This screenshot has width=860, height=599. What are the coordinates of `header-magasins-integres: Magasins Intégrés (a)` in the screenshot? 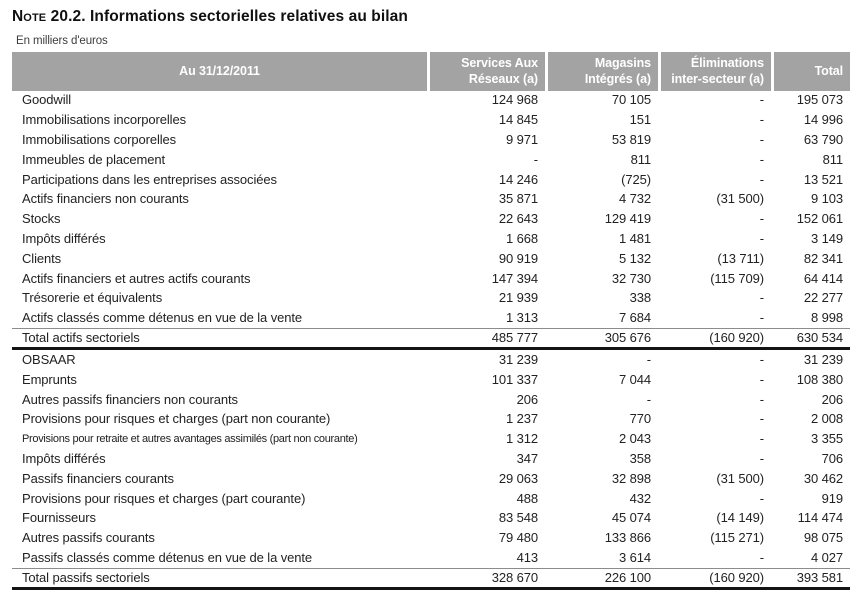 It's located at (601, 71).